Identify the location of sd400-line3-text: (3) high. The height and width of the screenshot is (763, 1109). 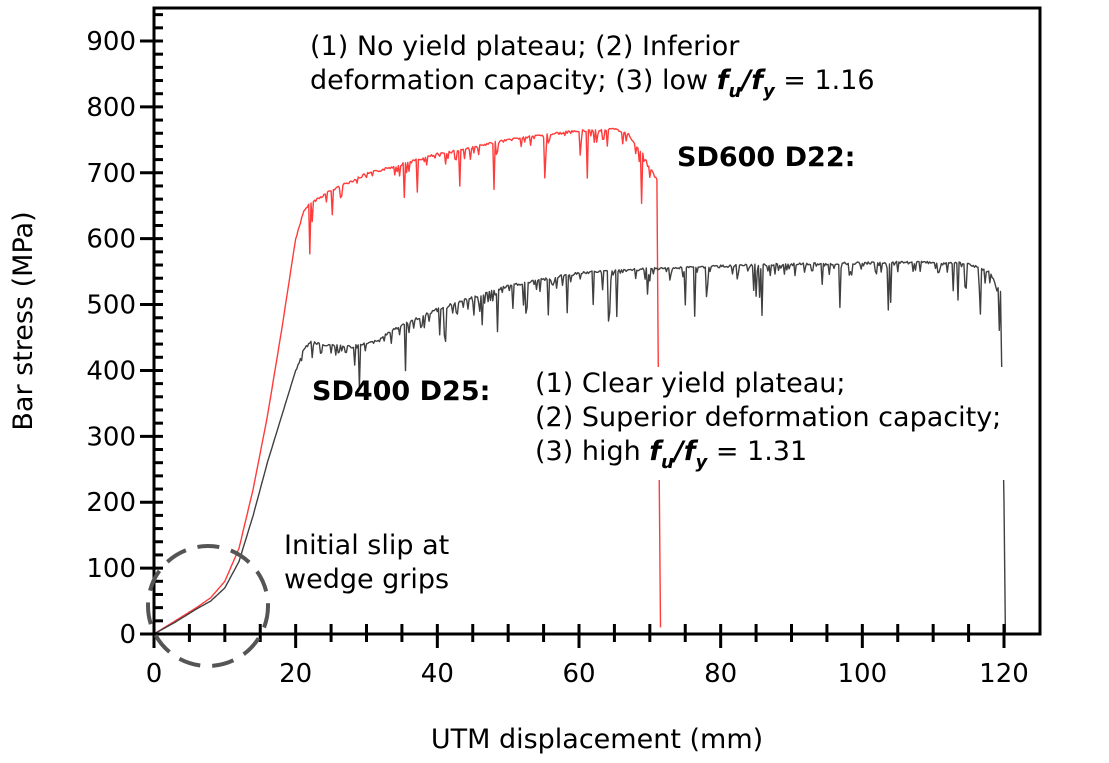
(592, 451).